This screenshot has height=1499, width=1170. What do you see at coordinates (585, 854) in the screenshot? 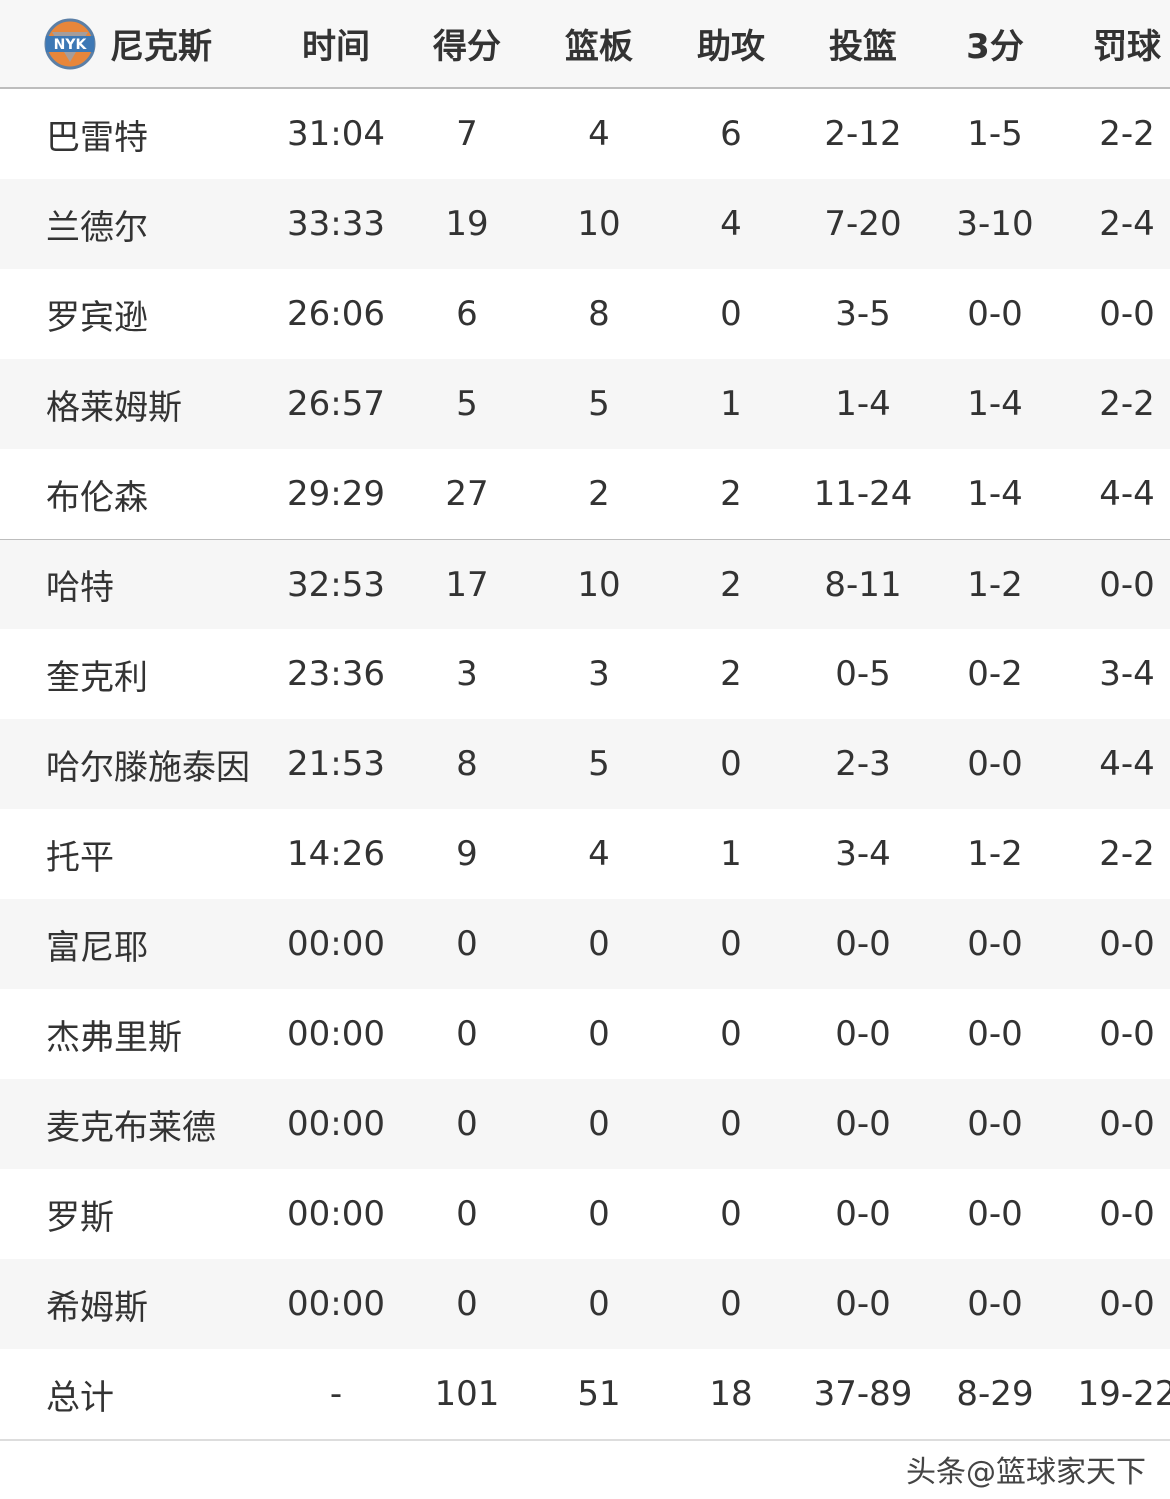
I see `player-row: 托平 14:26 9 4 1 3-4 1-2 2-2` at bounding box center [585, 854].